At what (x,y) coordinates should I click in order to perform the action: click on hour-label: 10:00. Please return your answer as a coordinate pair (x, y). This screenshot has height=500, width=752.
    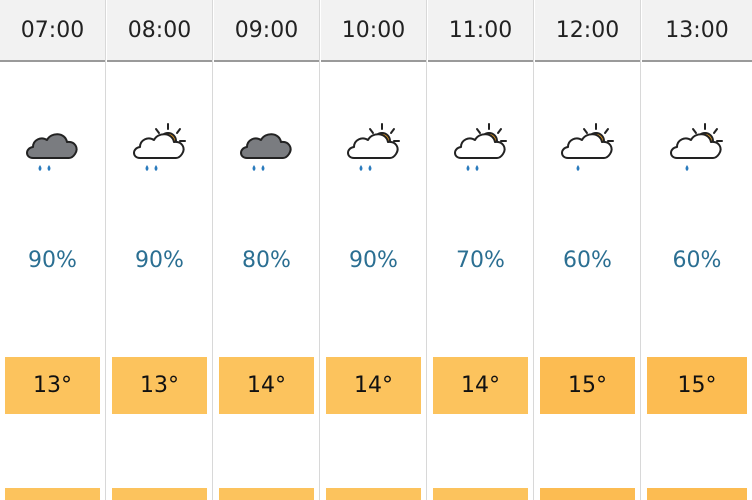
    Looking at the image, I should click on (373, 31).